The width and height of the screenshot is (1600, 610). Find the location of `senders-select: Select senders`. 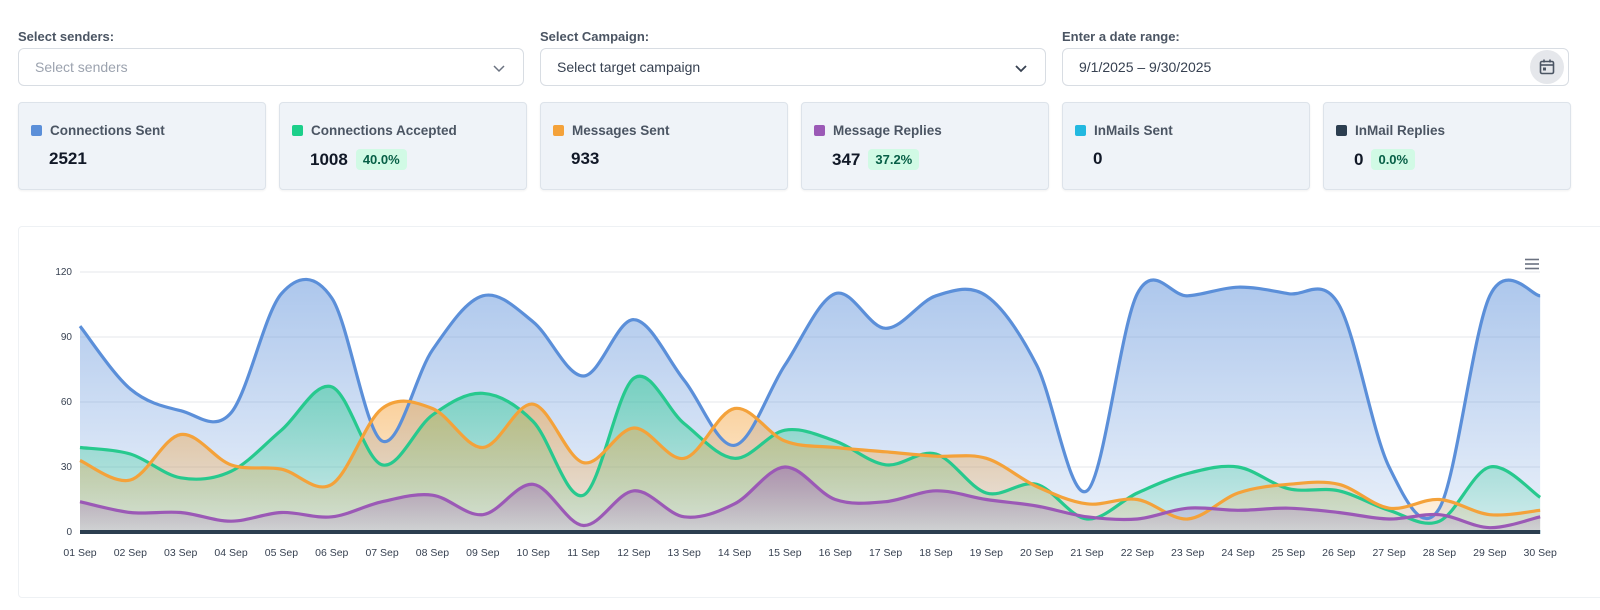

senders-select: Select senders is located at coordinates (271, 67).